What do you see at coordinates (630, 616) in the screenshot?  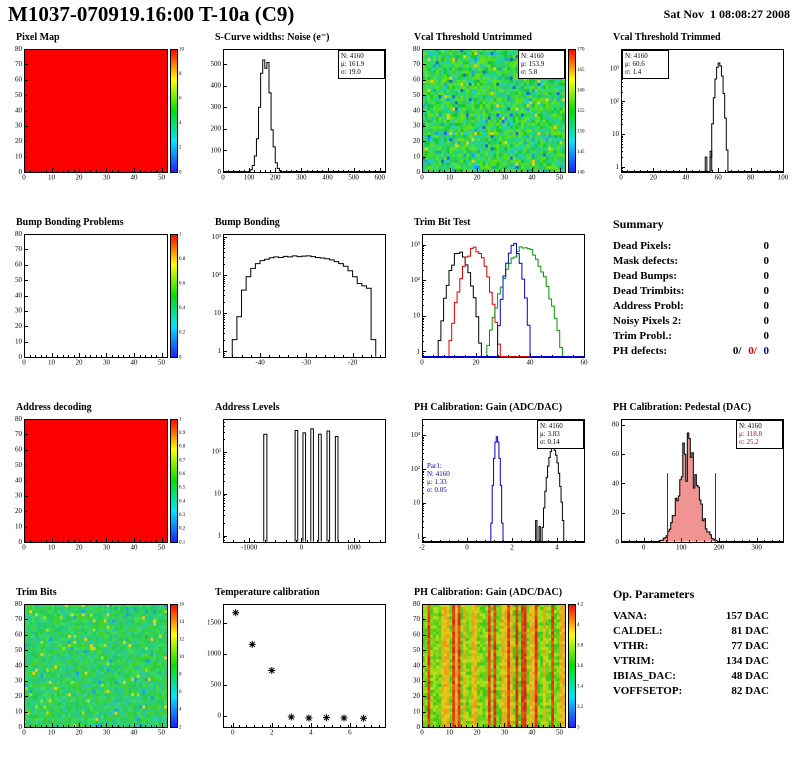 I see `op-label: VANA:` at bounding box center [630, 616].